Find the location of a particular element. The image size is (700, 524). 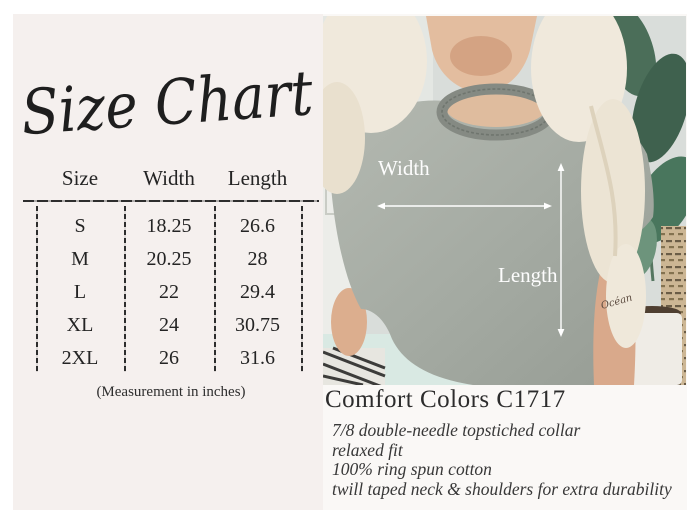

cell-width: 18.25 is located at coordinates (169, 226).